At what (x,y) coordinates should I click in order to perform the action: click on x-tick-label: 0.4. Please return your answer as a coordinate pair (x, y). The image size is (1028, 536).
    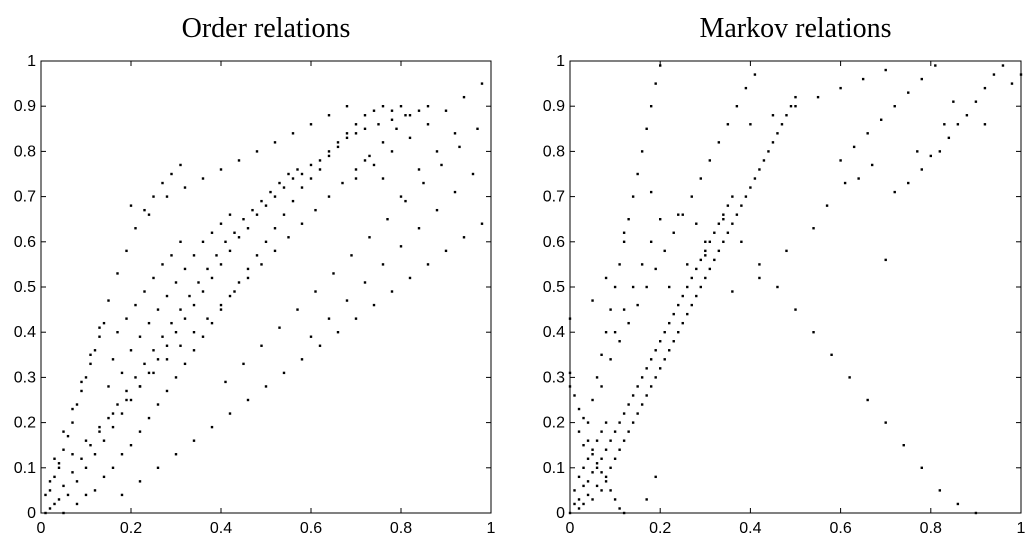
    Looking at the image, I should click on (750, 528).